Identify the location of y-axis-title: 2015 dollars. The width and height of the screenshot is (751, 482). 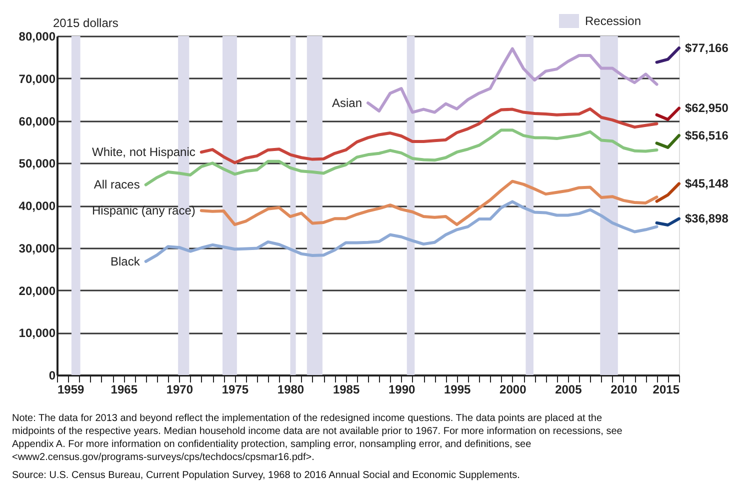
(85, 23).